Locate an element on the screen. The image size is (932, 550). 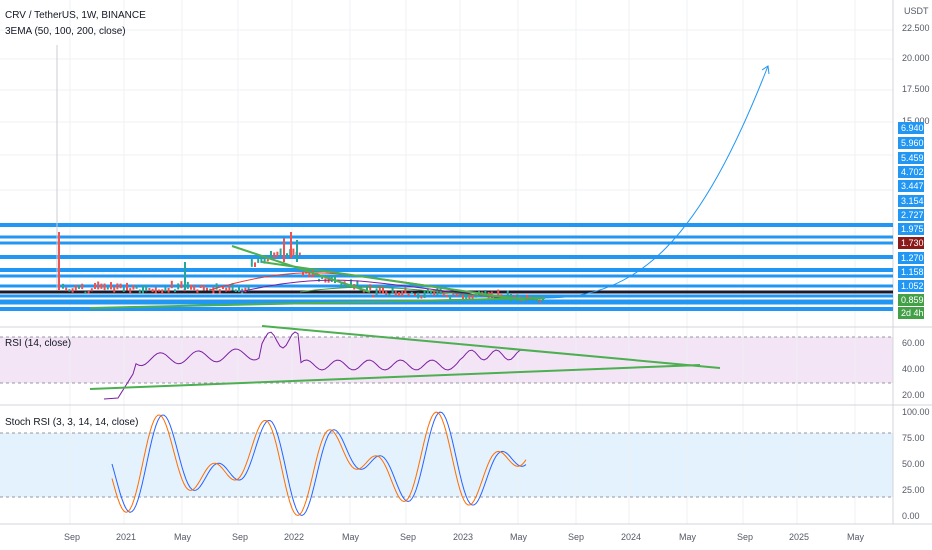
time-label: 2025 is located at coordinates (799, 537).